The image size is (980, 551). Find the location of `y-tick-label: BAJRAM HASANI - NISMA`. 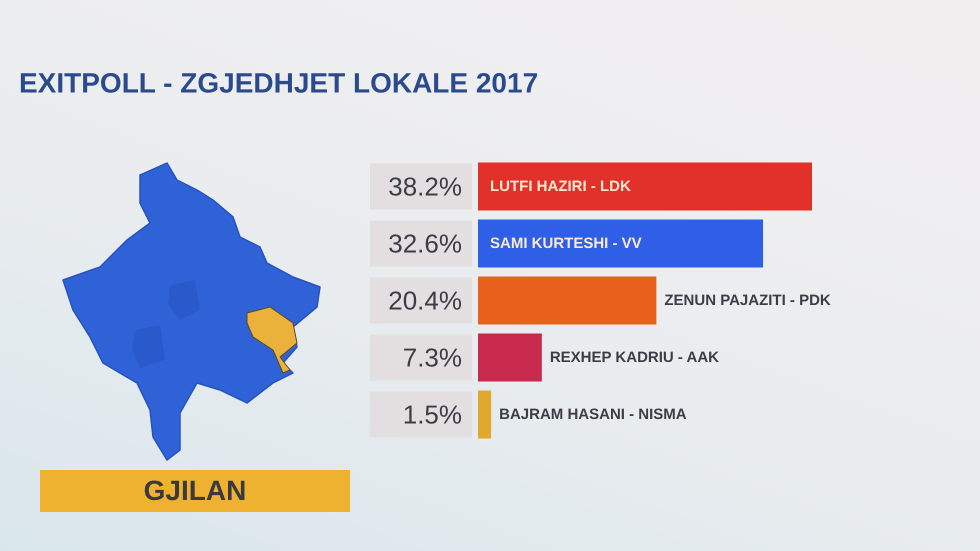

y-tick-label: BAJRAM HASANI - NISMA is located at coordinates (593, 414).